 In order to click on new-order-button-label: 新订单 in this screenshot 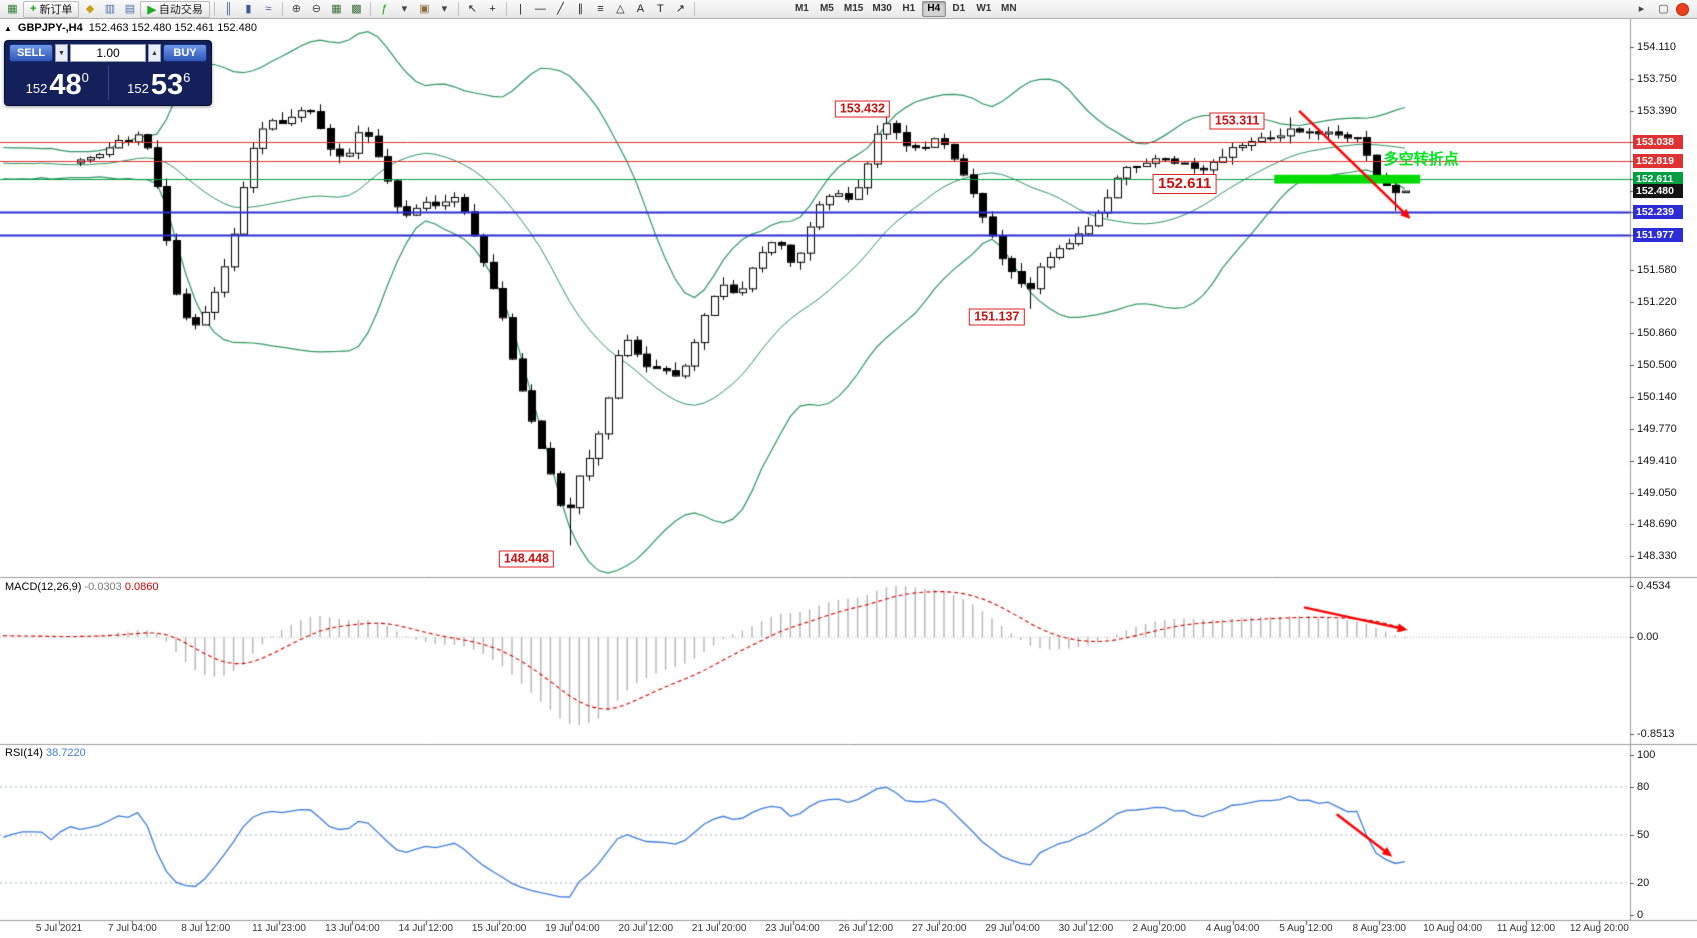, I will do `click(56, 10)`.